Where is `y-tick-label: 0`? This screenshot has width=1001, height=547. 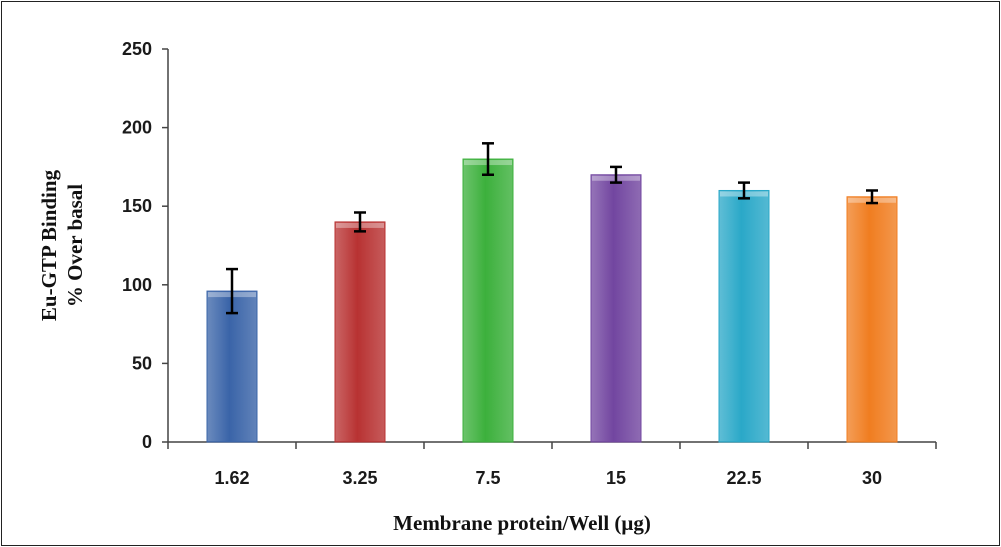
y-tick-label: 0 is located at coordinates (147, 442).